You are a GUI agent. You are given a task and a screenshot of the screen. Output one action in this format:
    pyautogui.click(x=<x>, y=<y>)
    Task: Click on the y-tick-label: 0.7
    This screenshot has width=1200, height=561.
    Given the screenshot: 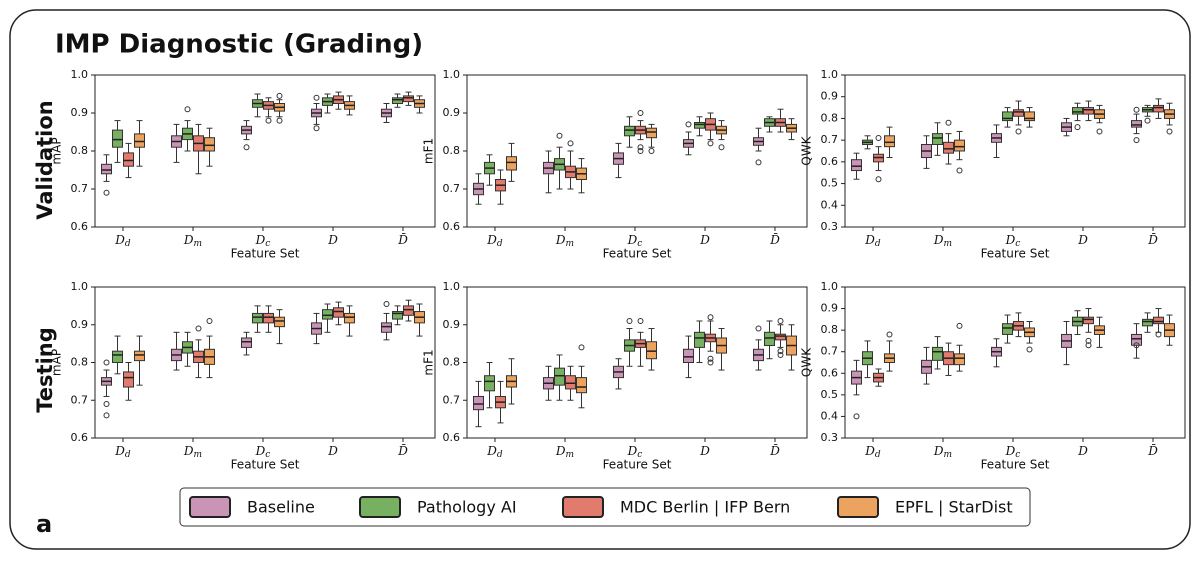 What is the action you would take?
    pyautogui.click(x=830, y=139)
    